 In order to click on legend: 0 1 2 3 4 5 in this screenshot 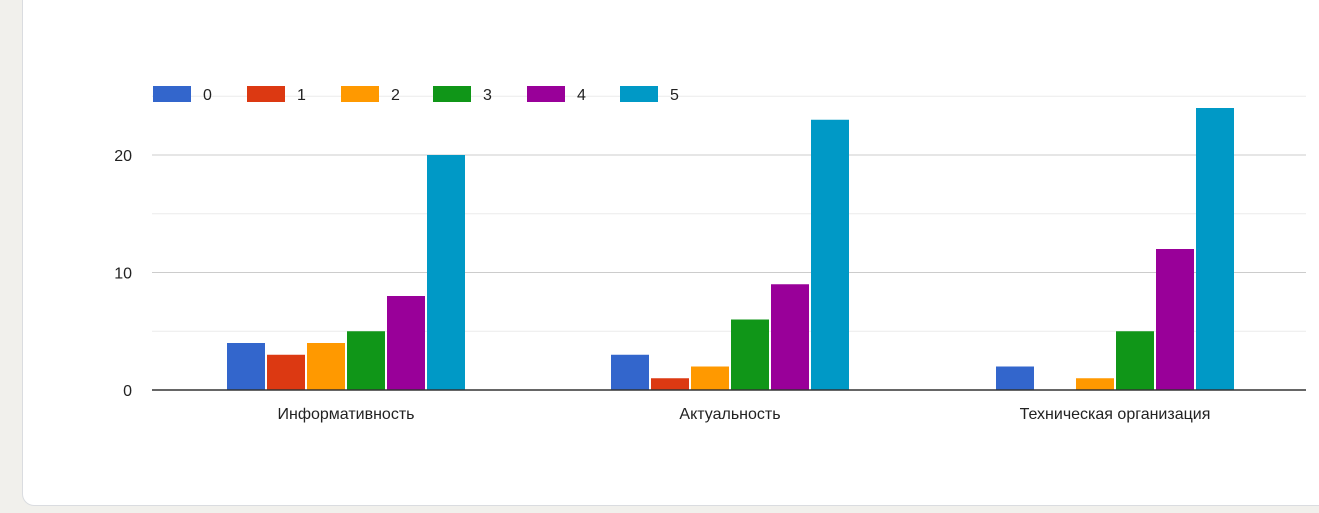, I will do `click(416, 95)`.